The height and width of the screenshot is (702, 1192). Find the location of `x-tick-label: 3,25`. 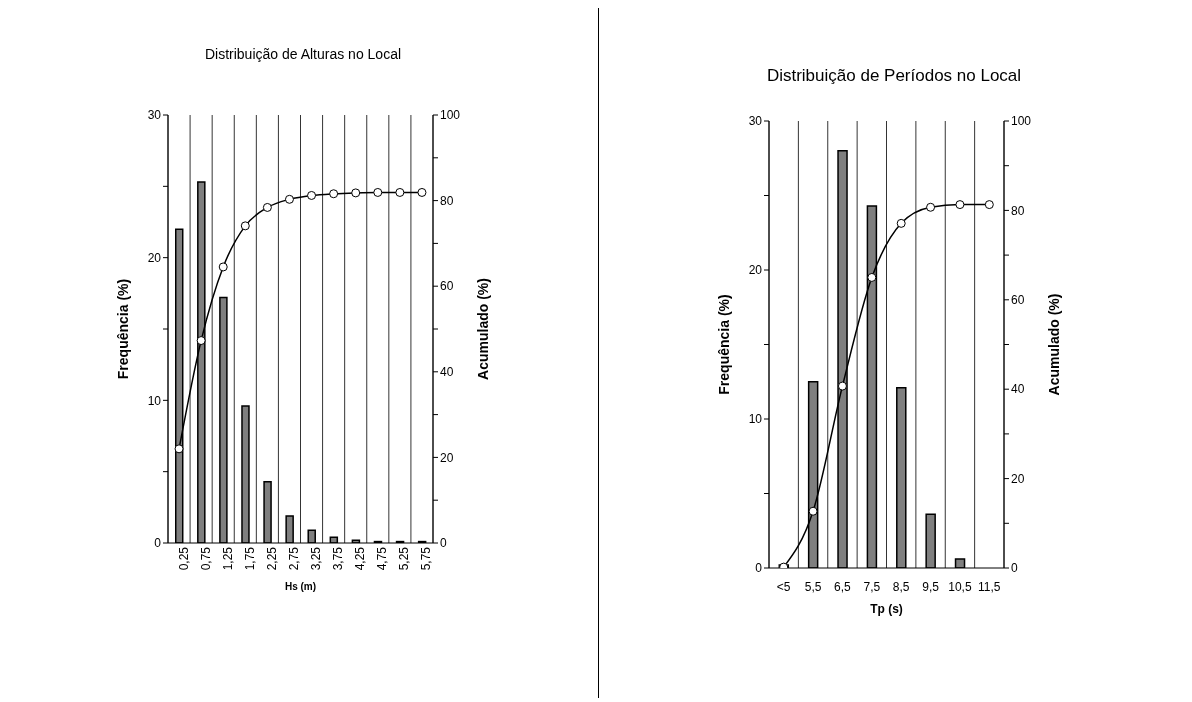

x-tick-label: 3,25 is located at coordinates (316, 558).